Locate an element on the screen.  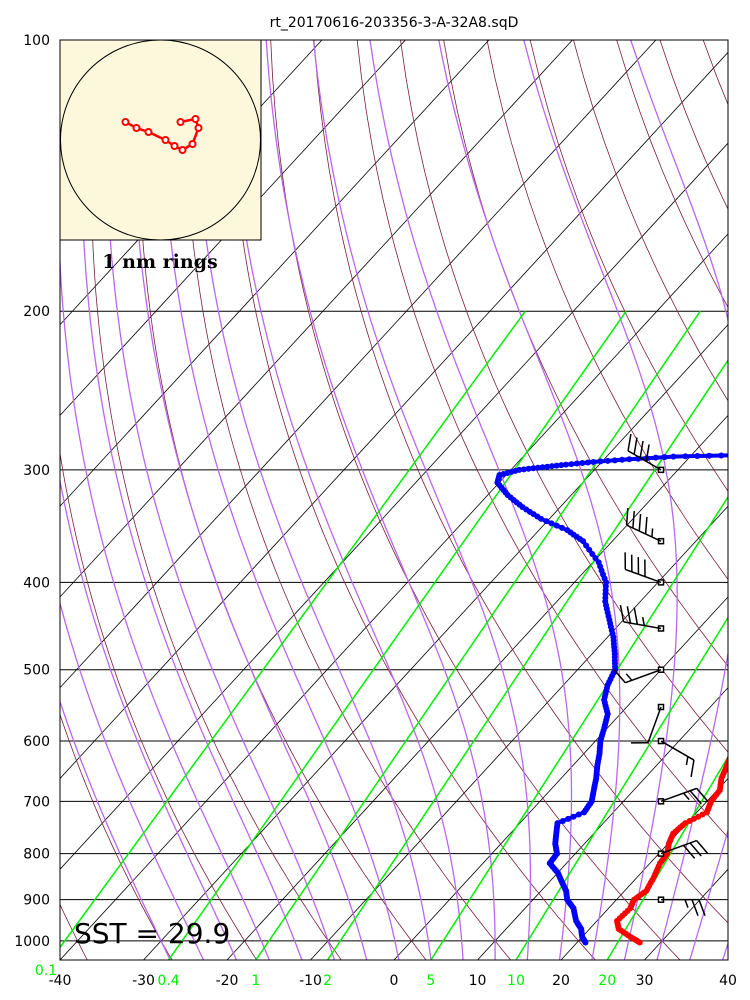
hodograph-background is located at coordinates (160, 140).